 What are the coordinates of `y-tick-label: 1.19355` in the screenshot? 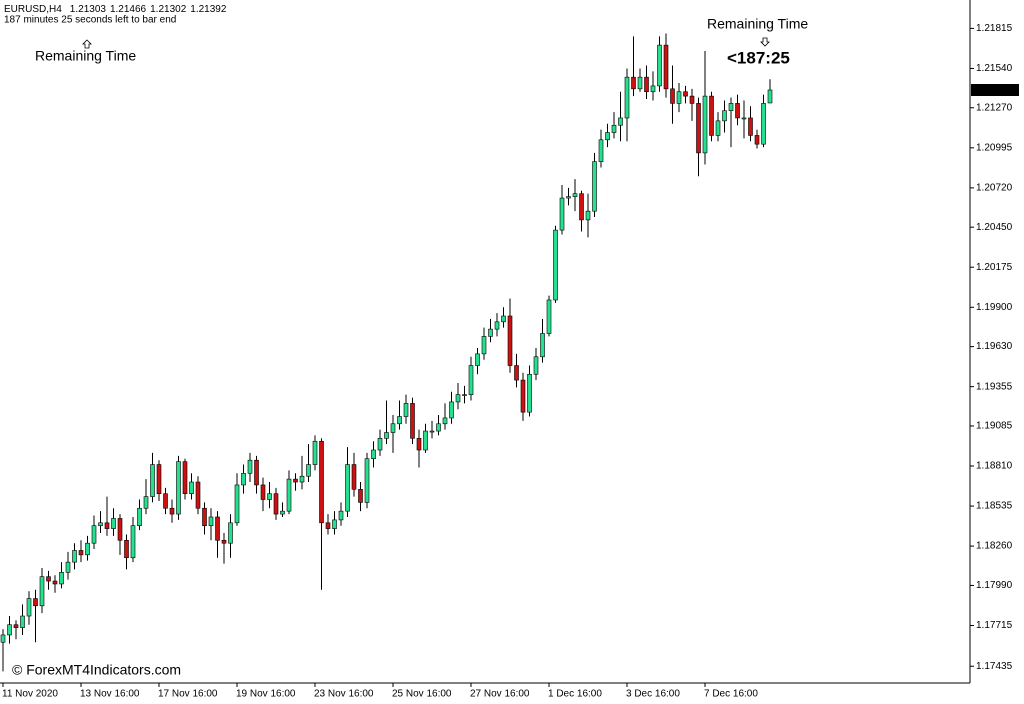 It's located at (994, 386).